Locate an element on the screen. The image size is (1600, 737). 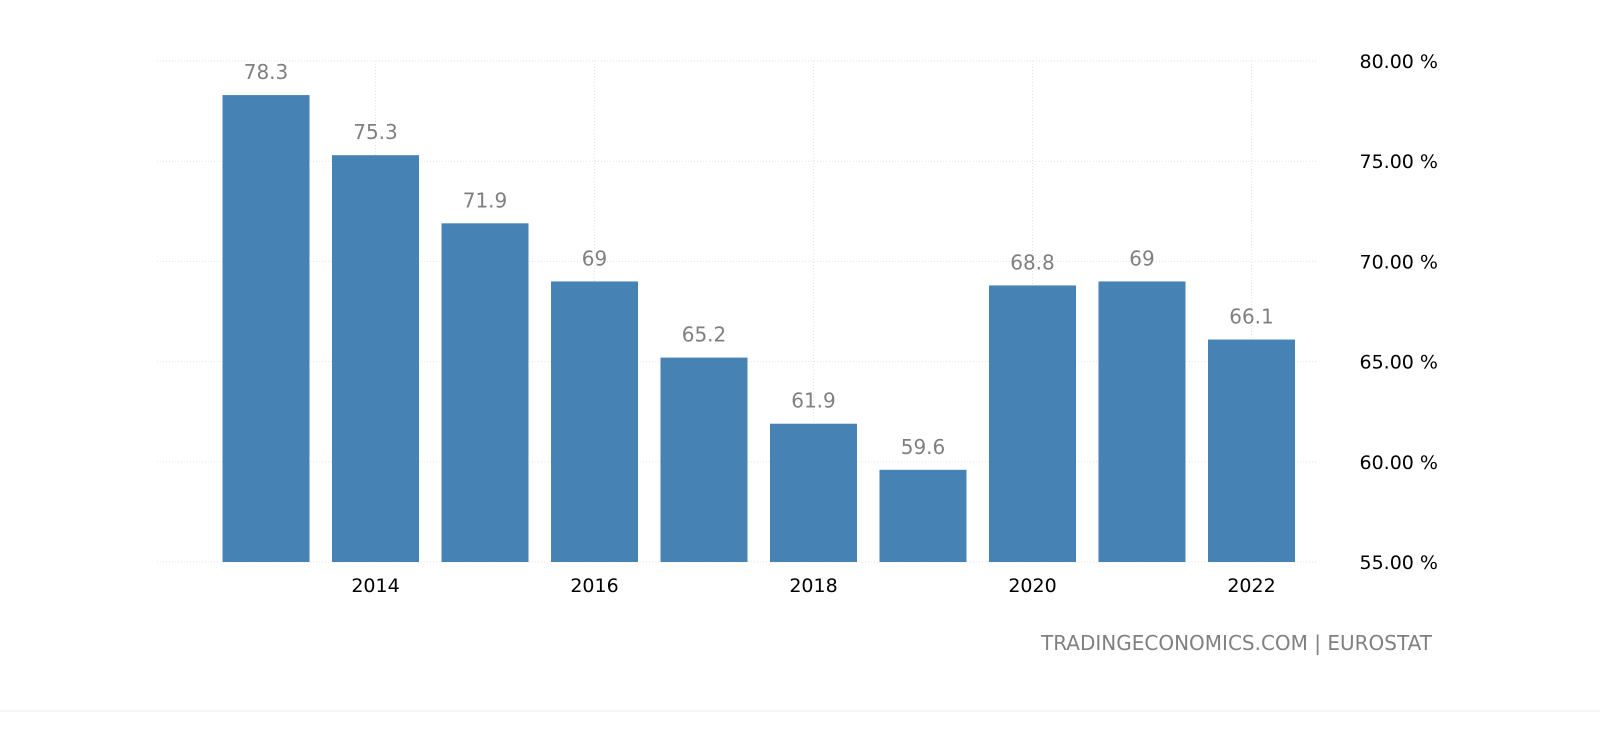
bar-value-label: 59.6 is located at coordinates (923, 447).